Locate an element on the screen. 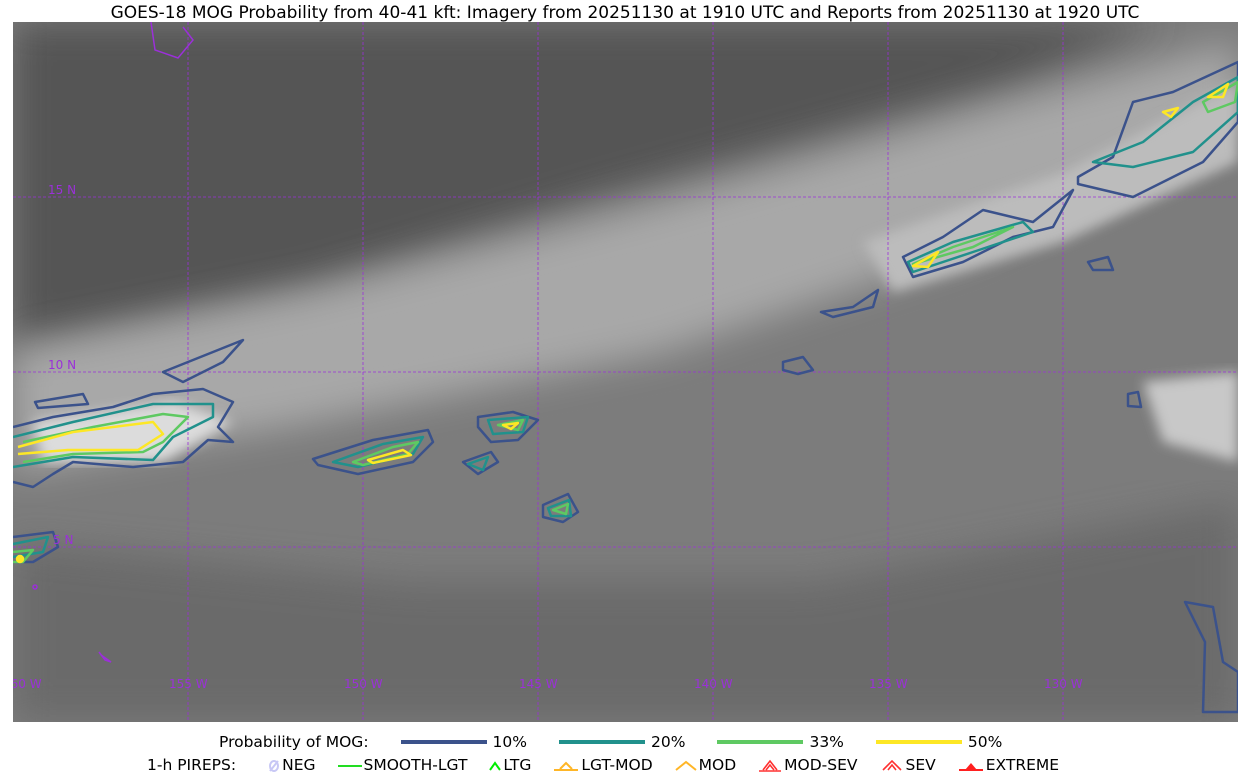 Image resolution: width=1250 pixels, height=782 pixels. lon-label: 140 W is located at coordinates (713, 684).